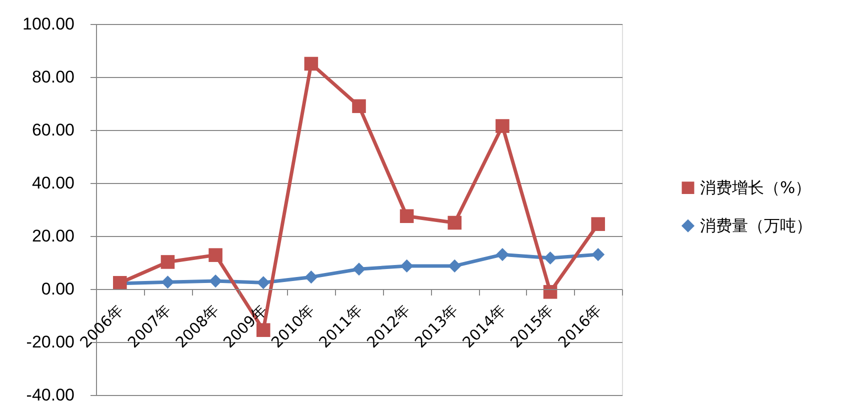 This screenshot has width=867, height=420. I want to click on y-tick-label: 60.00, so click(53, 130).